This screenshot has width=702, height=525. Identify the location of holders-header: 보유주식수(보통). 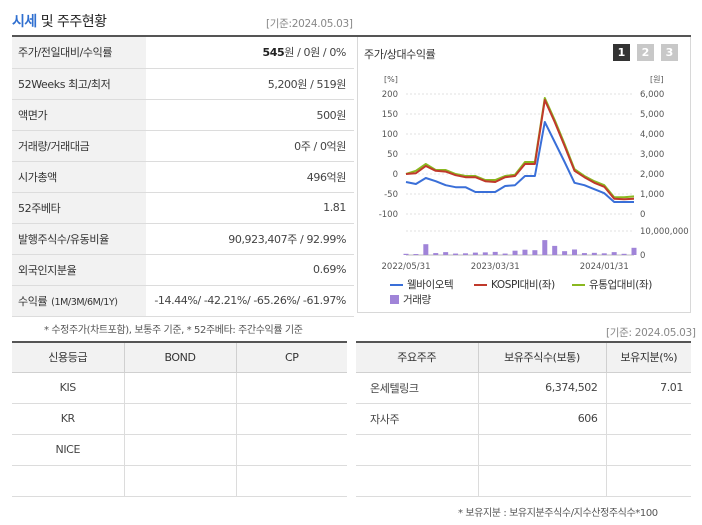
(541, 358).